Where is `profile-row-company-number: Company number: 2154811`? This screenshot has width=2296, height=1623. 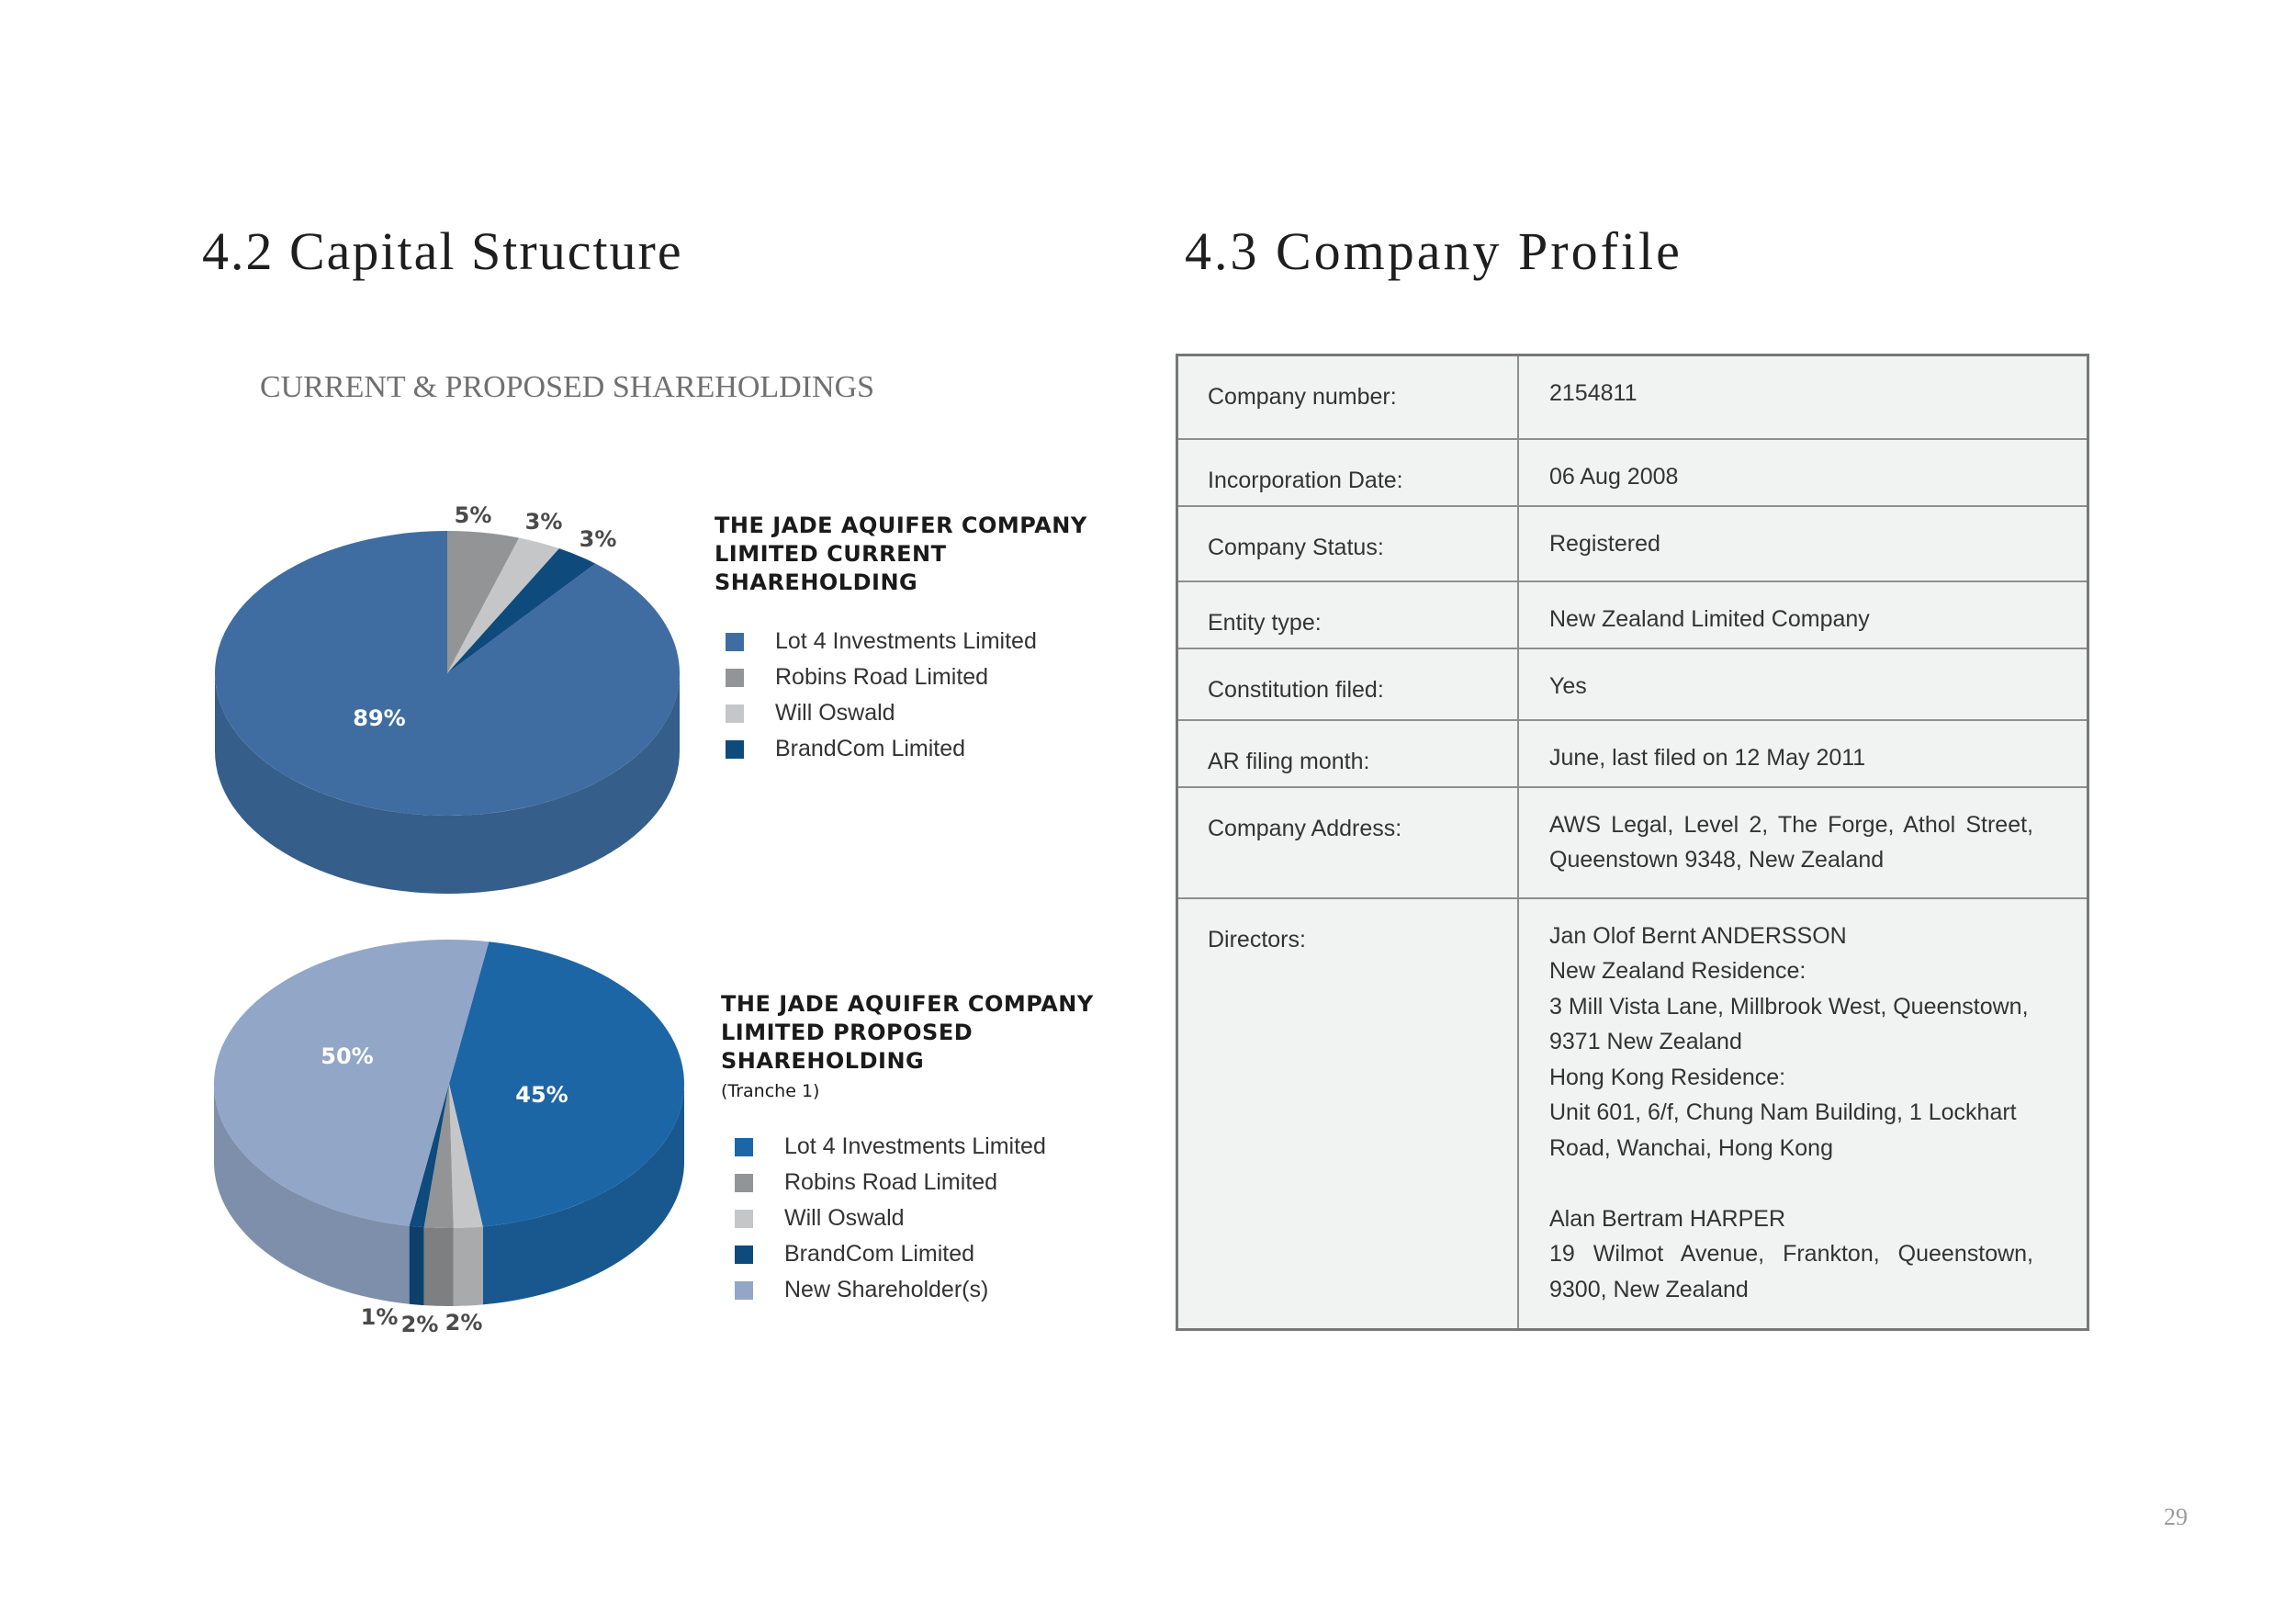 profile-row-company-number: Company number: 2154811 is located at coordinates (1632, 397).